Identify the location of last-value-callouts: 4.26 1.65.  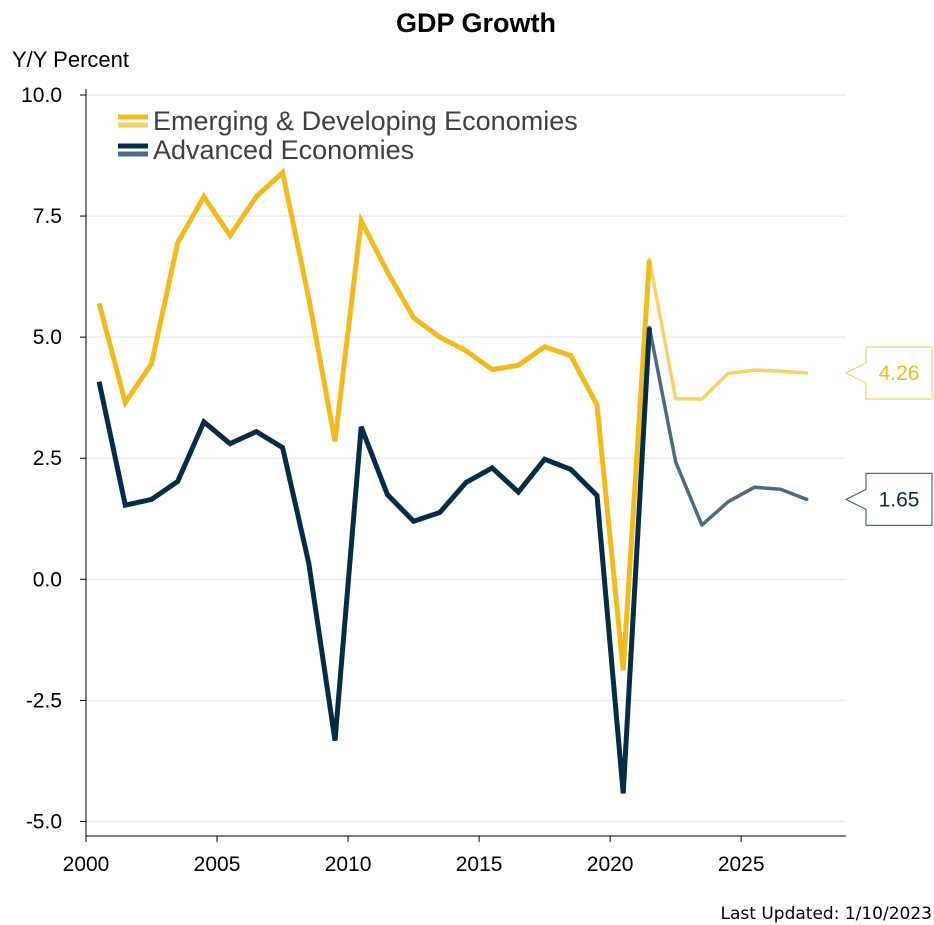
(888, 436).